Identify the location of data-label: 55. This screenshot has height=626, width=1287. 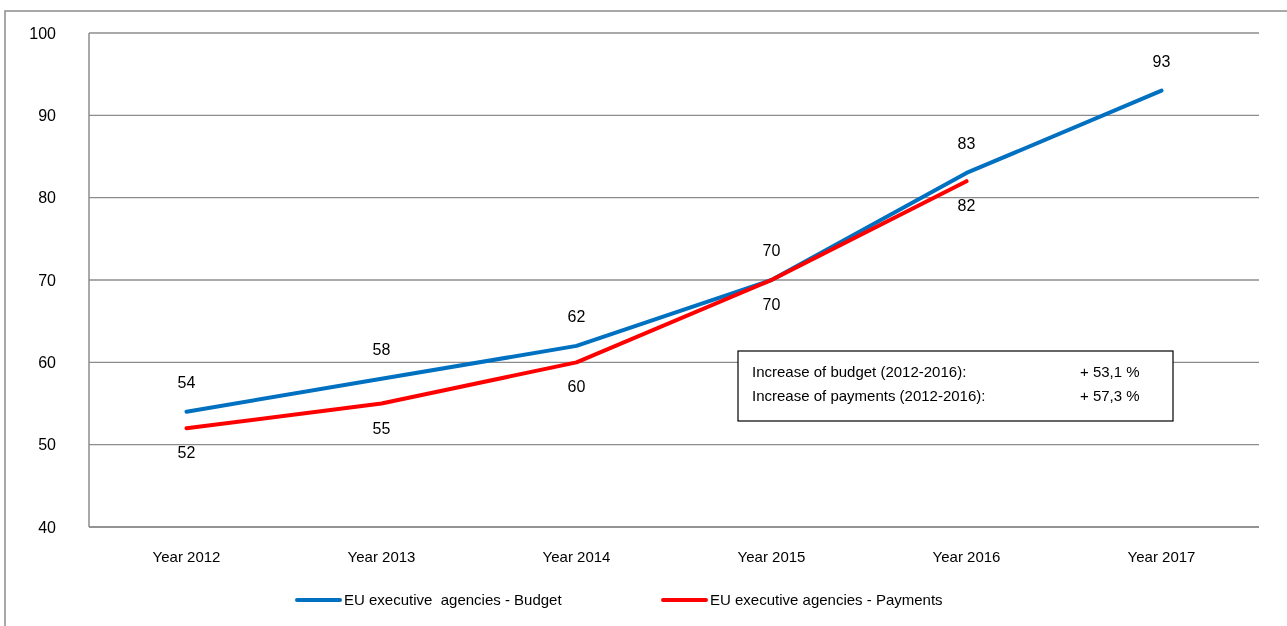
(381, 428).